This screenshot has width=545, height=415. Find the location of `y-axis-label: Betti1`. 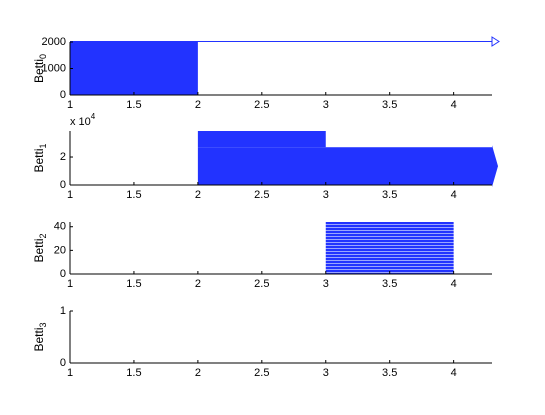

y-axis-label: Betti1 is located at coordinates (40, 157).